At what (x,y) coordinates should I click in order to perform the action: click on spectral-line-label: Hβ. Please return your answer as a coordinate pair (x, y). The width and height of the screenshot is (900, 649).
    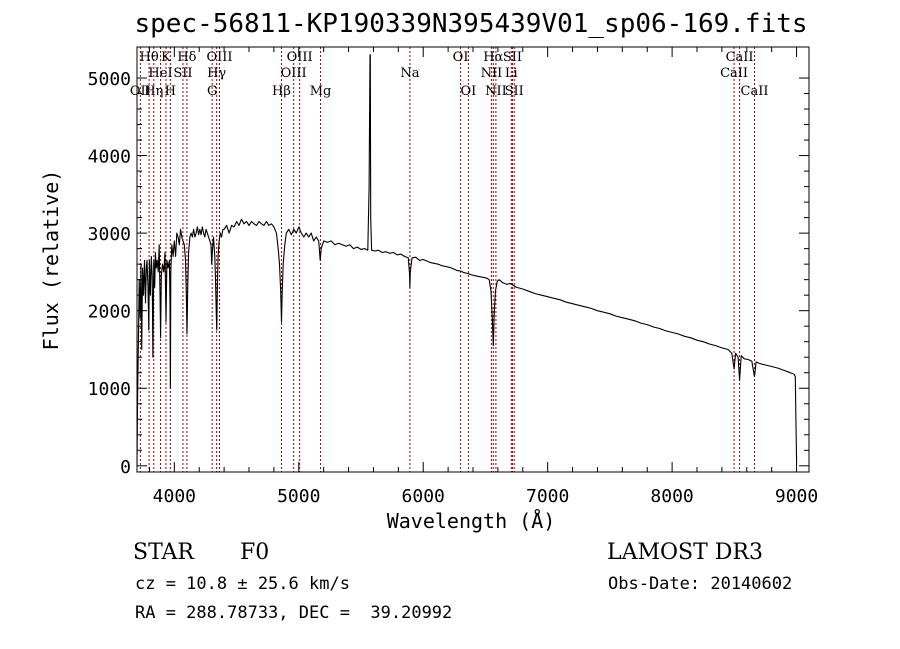
    Looking at the image, I should click on (281, 91).